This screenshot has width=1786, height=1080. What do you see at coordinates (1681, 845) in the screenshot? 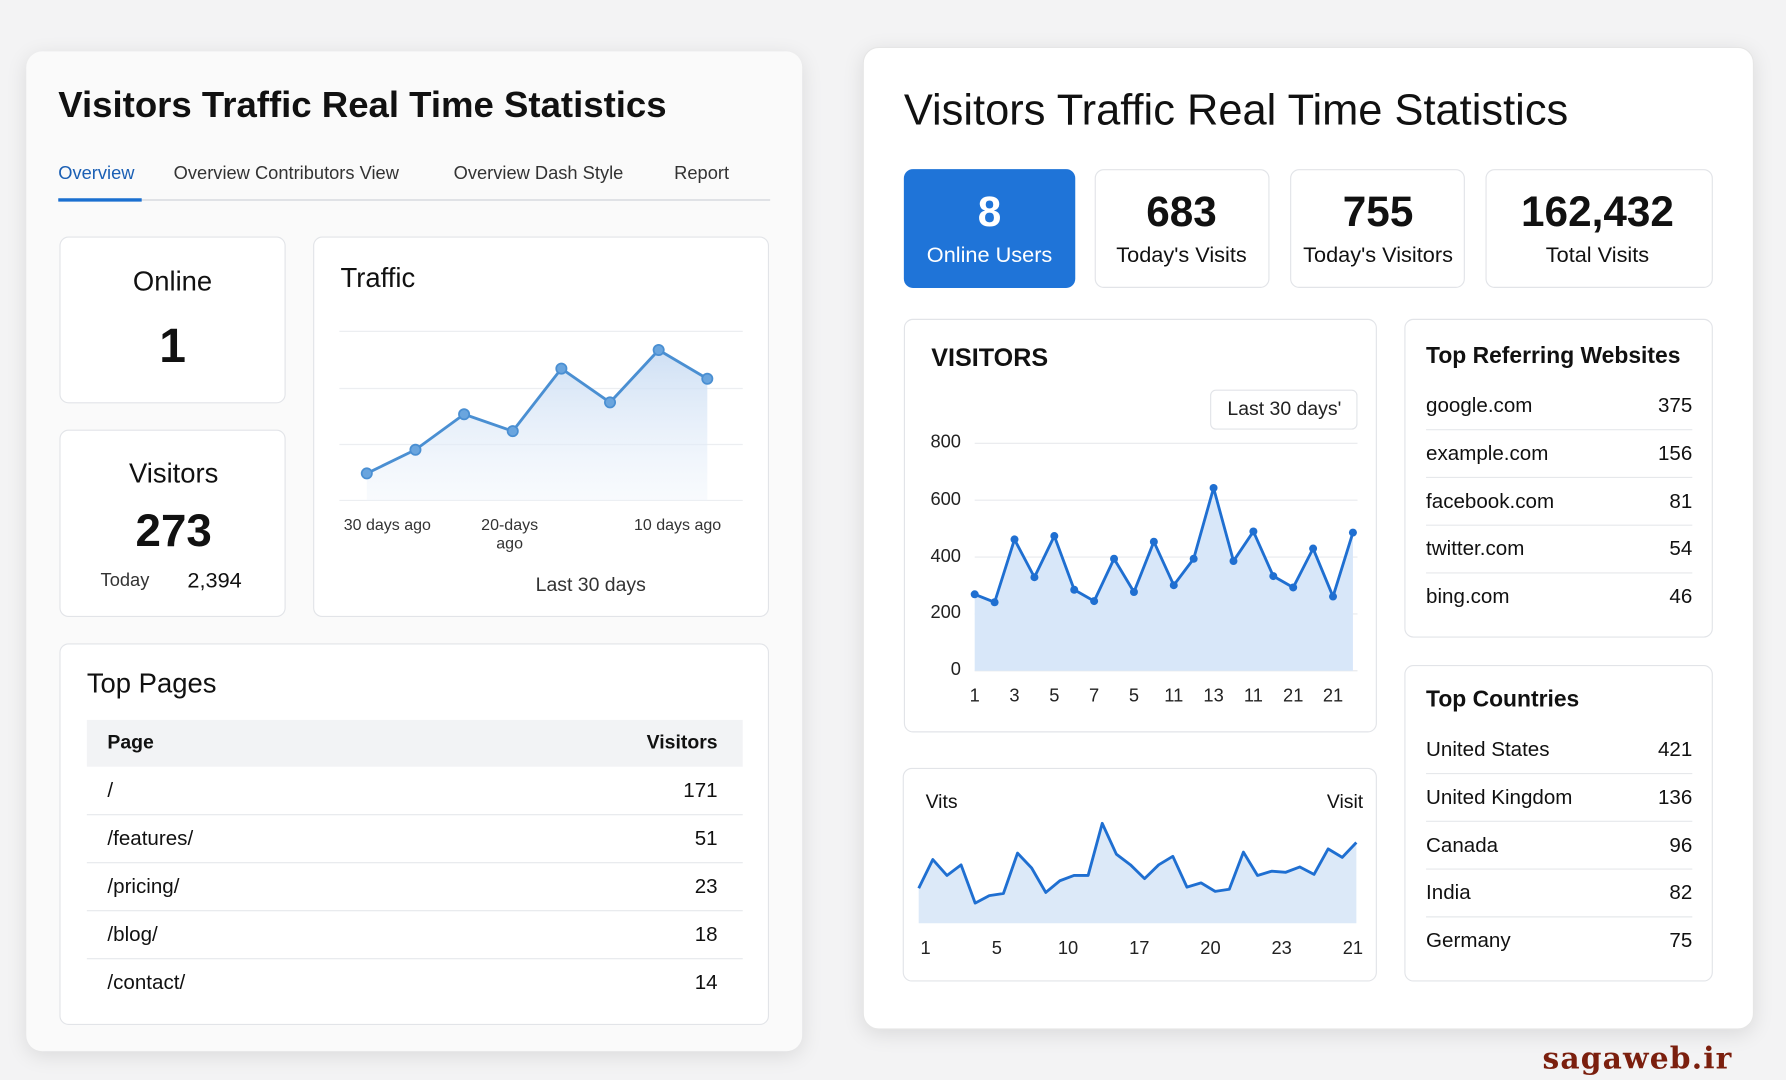
I see `list-value: 96` at bounding box center [1681, 845].